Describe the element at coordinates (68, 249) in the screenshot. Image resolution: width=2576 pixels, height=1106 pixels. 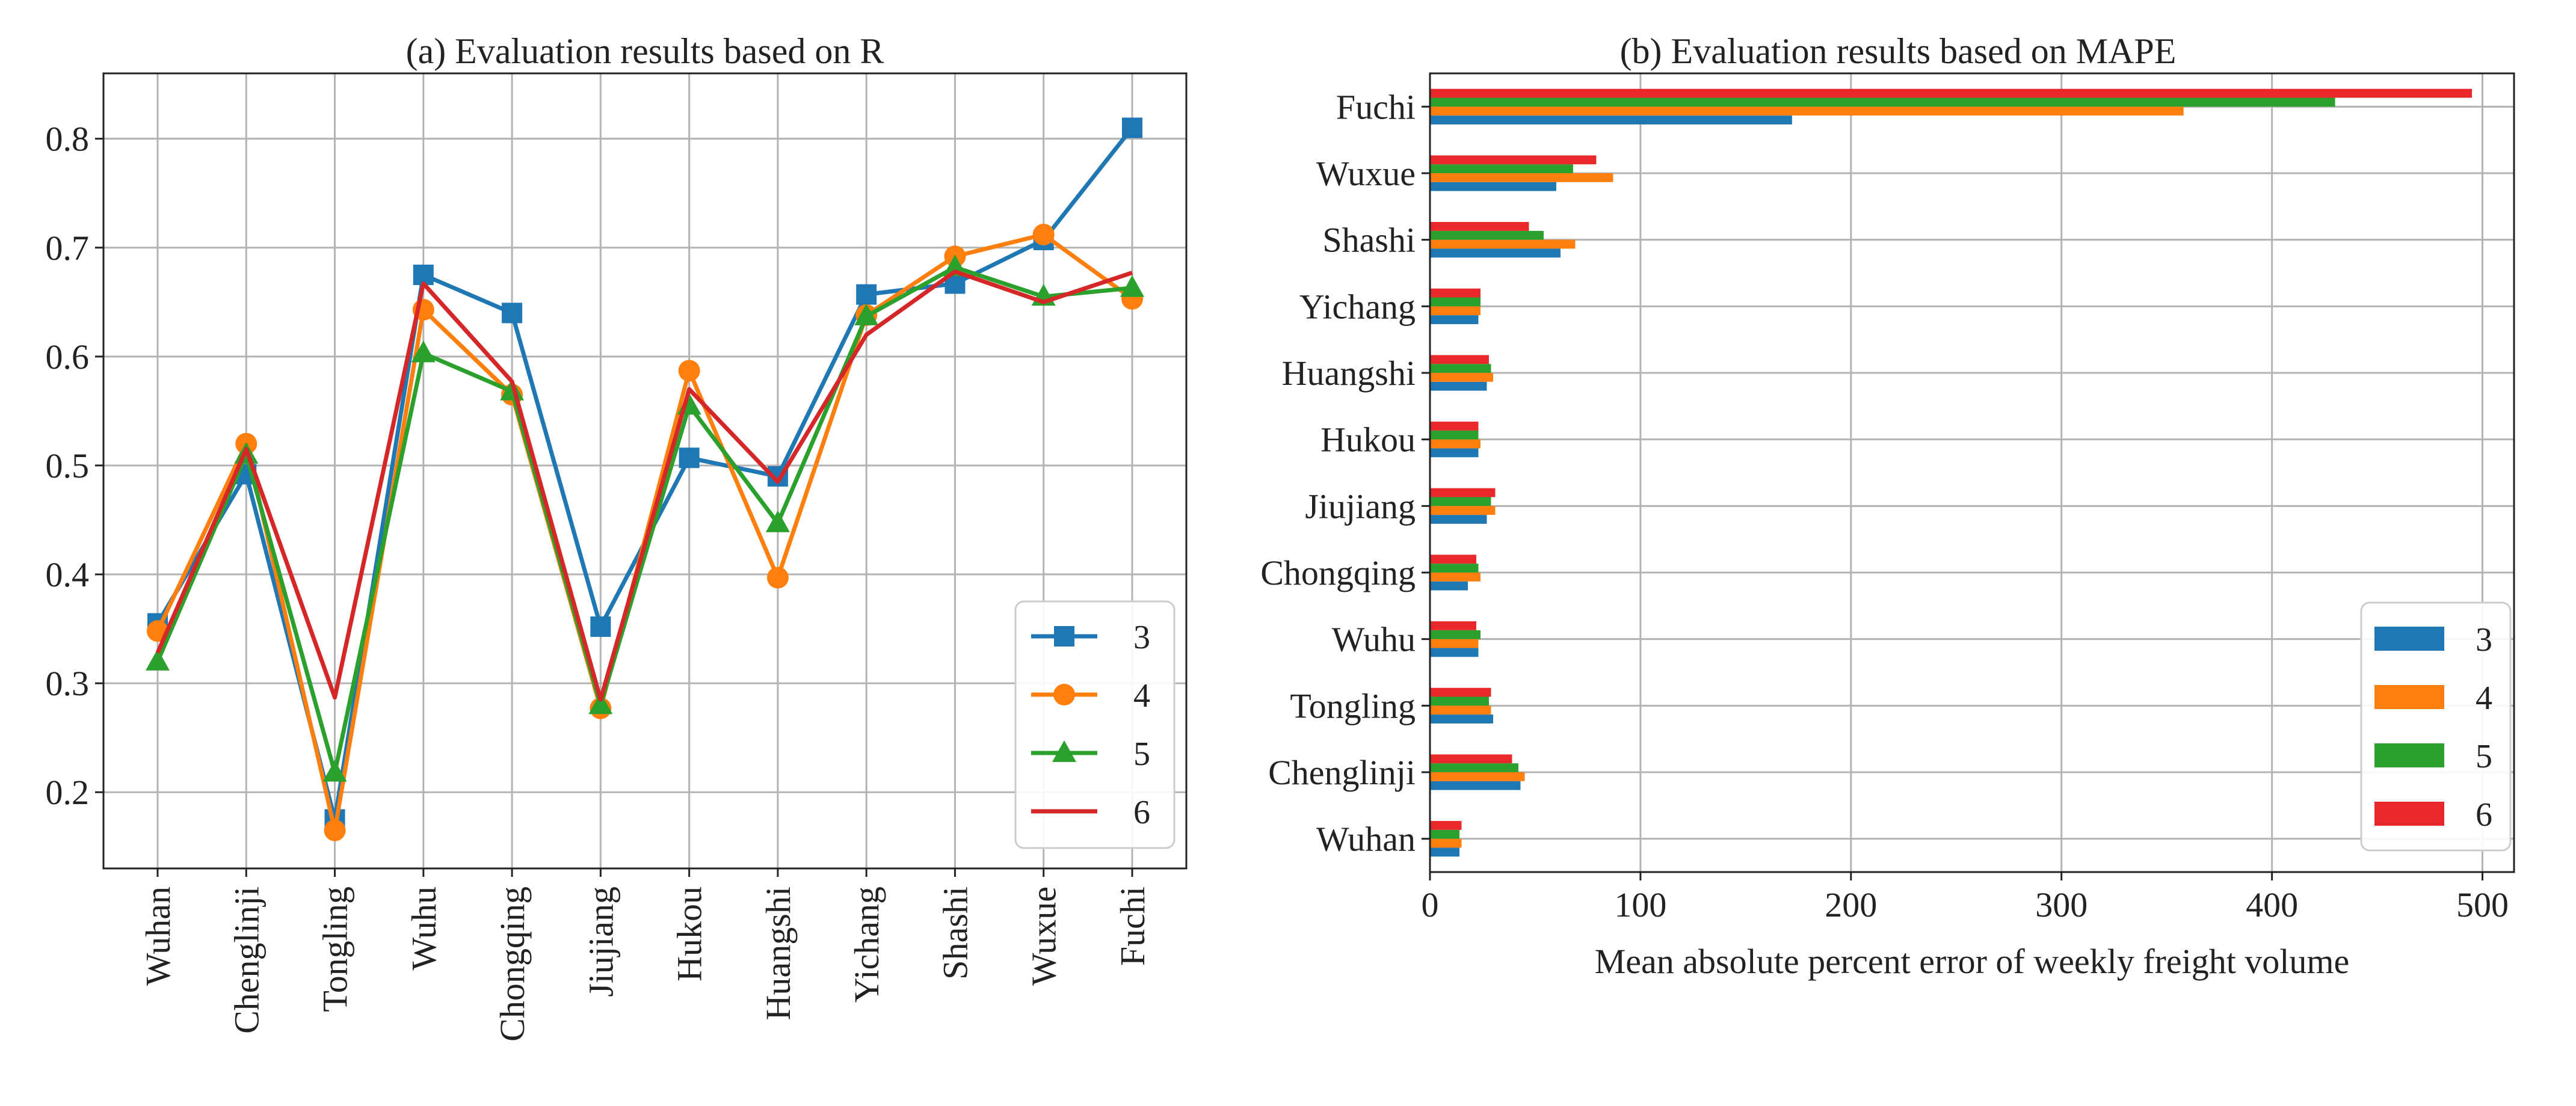
I see `y-tick-label: 0.7` at that location.